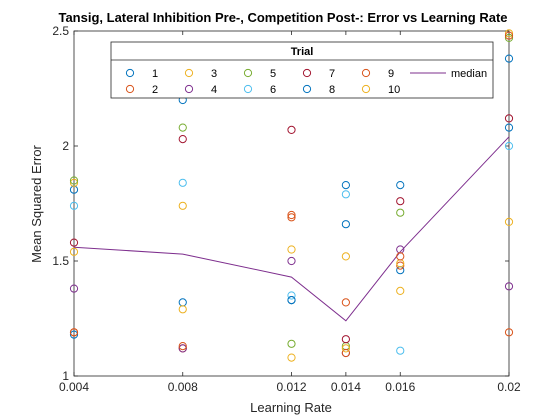 This screenshot has width=560, height=420. I want to click on y-tick-label: 1, so click(65, 376).